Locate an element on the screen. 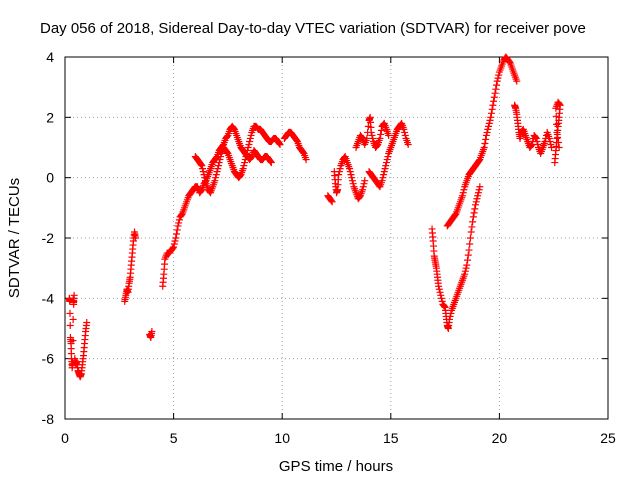 This screenshot has width=640, height=480. series-seg-4.5h is located at coordinates (217, 206).